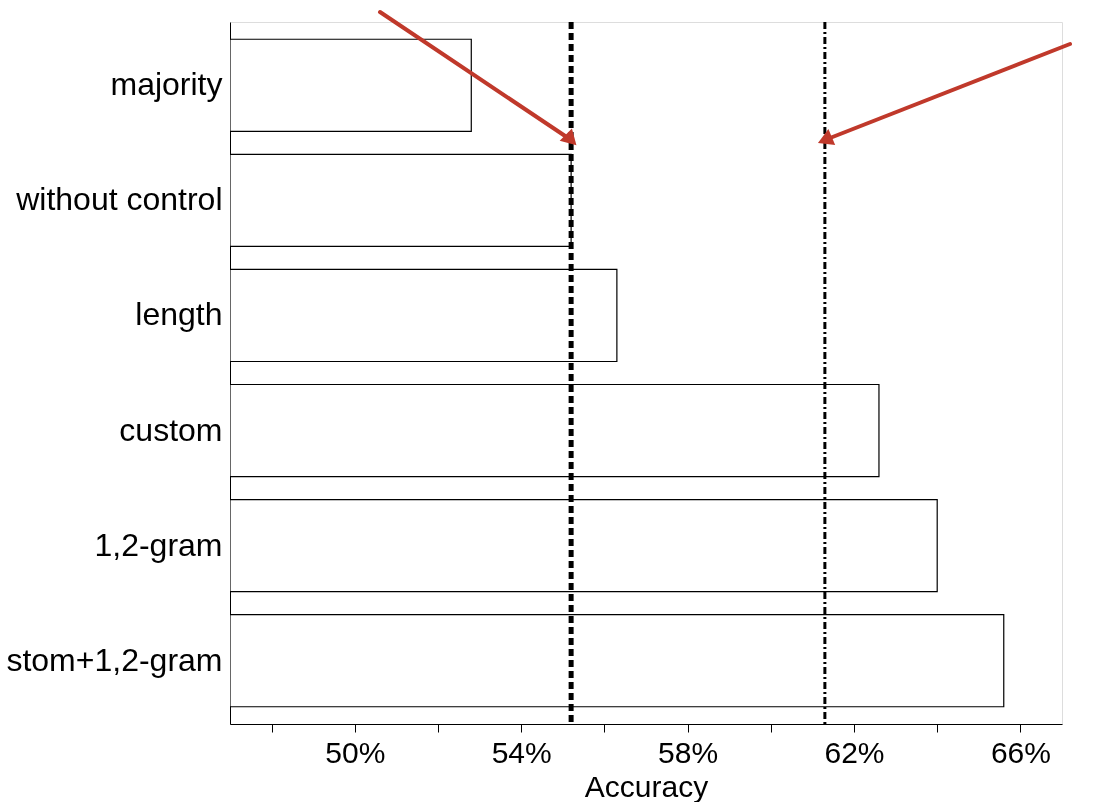 The width and height of the screenshot is (1094, 802). What do you see at coordinates (158, 544) in the screenshot?
I see `y-tick-label: 1,2-gram` at bounding box center [158, 544].